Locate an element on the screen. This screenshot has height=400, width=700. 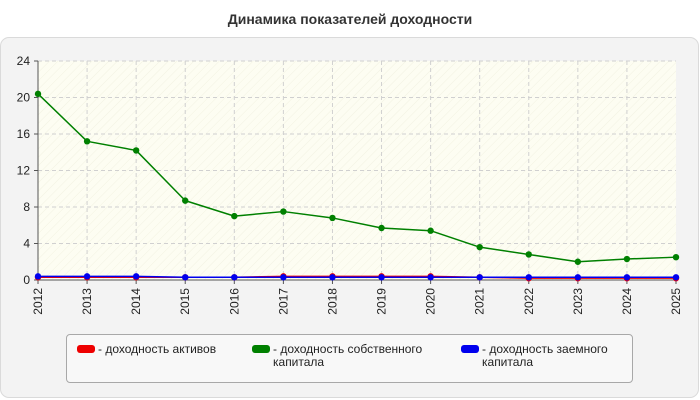
x-tick-label: 2018 is located at coordinates (332, 301).